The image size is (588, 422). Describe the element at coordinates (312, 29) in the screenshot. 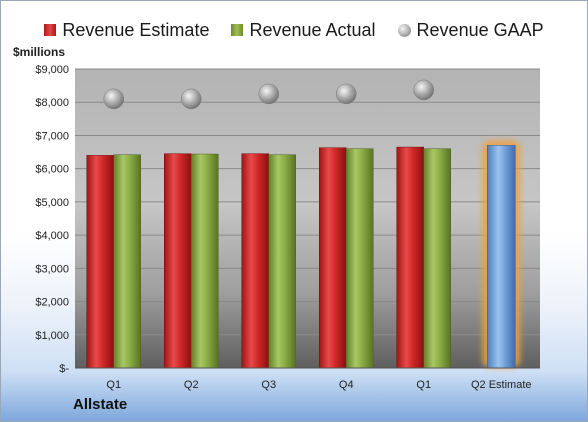

I see `legend-label-actual: Revenue Actual` at that location.